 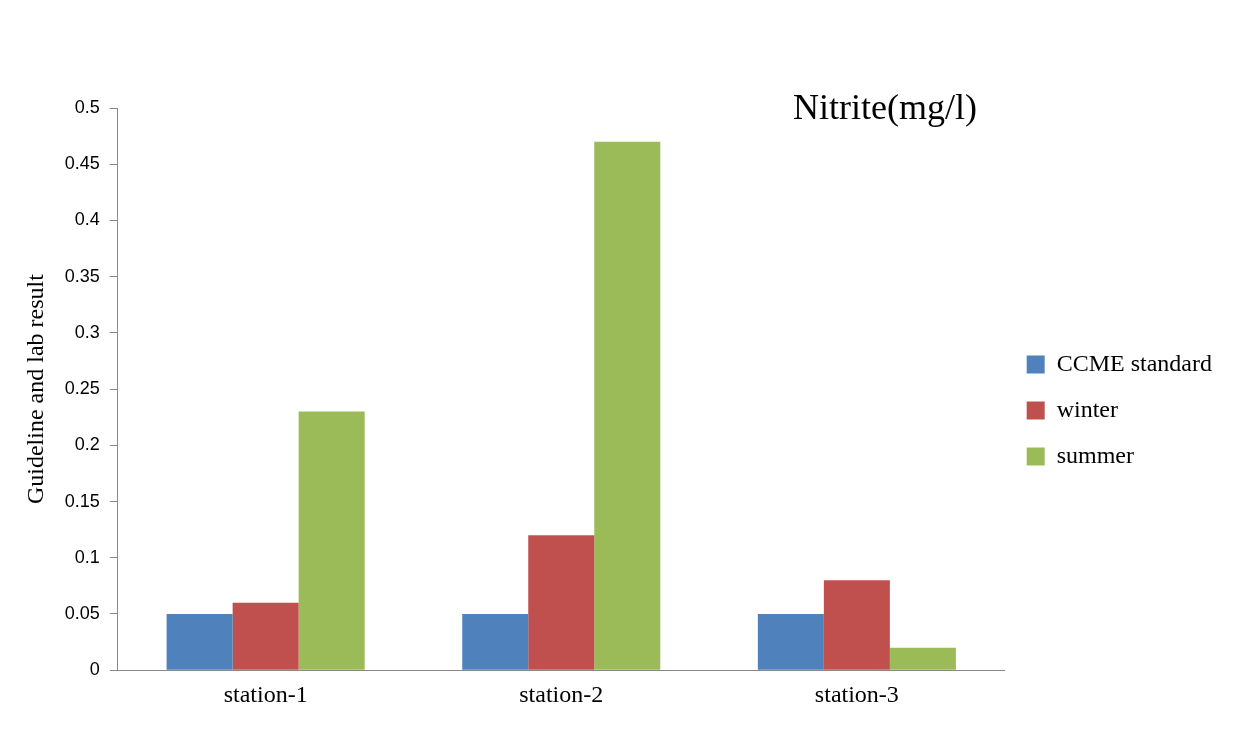 What do you see at coordinates (856, 693) in the screenshot?
I see `x-tick-label: station-3` at bounding box center [856, 693].